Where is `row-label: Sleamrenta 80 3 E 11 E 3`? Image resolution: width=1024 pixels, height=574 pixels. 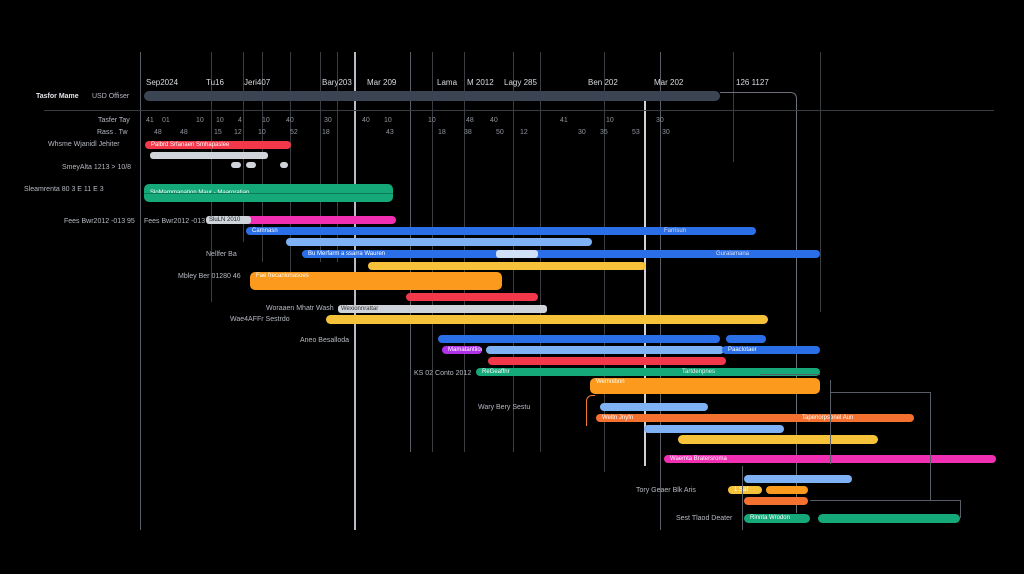 row-label: Sleamrenta 80 3 E 11 E 3 is located at coordinates (64, 189).